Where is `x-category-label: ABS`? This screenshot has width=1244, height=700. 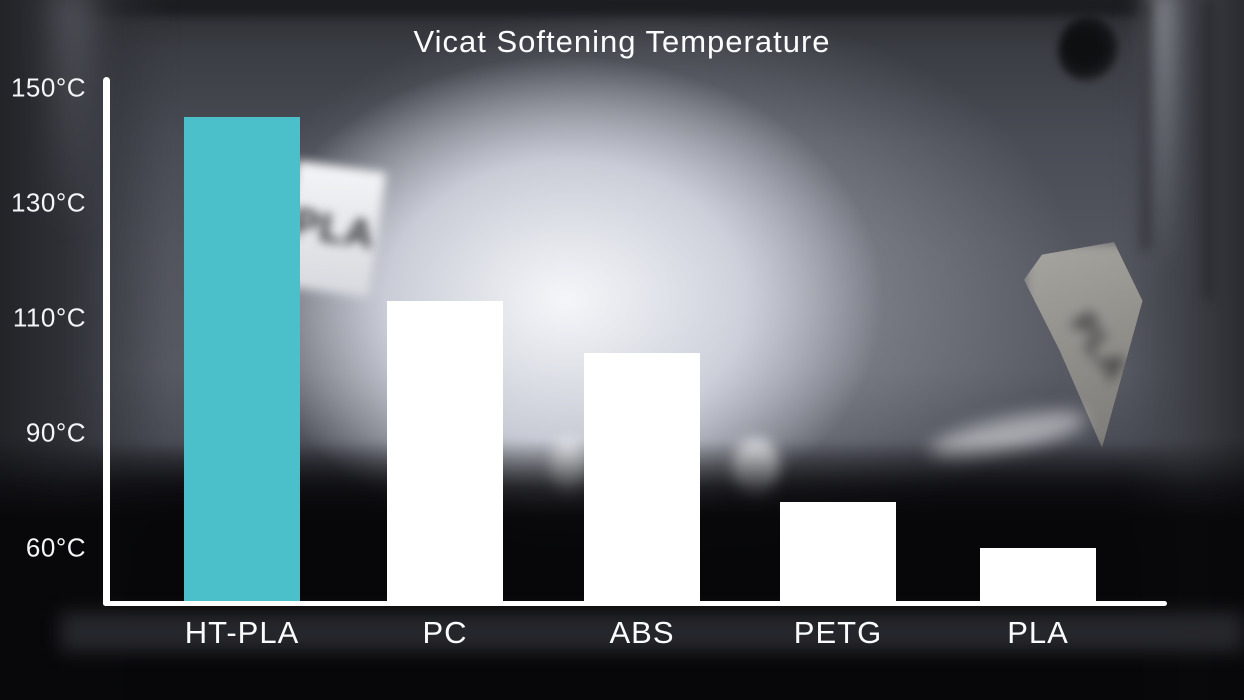 x-category-label: ABS is located at coordinates (642, 632).